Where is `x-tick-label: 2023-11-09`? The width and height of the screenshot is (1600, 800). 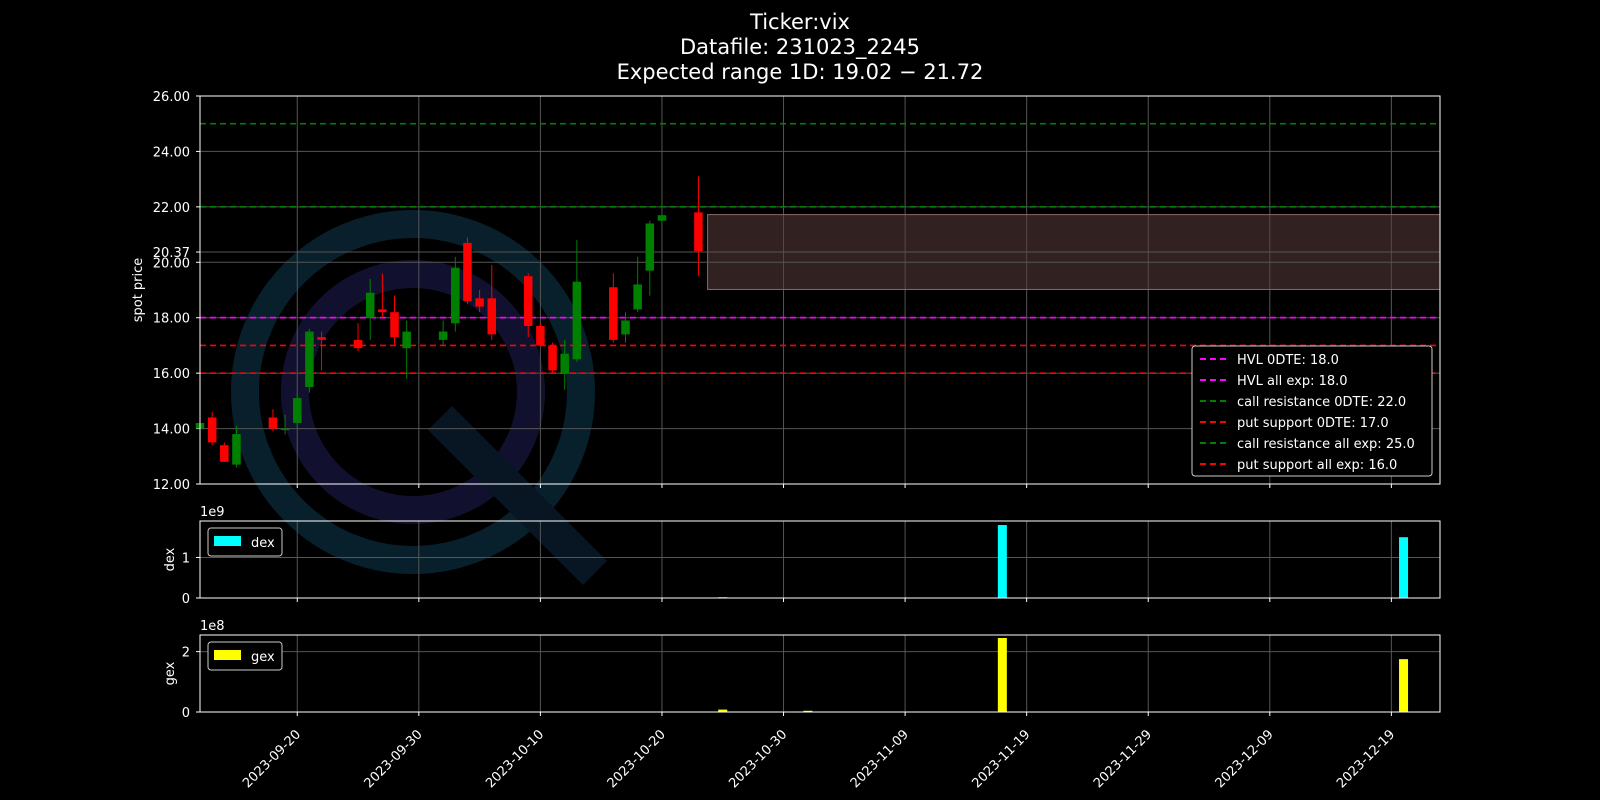
x-tick-label: 2023-11-09 is located at coordinates (880, 759).